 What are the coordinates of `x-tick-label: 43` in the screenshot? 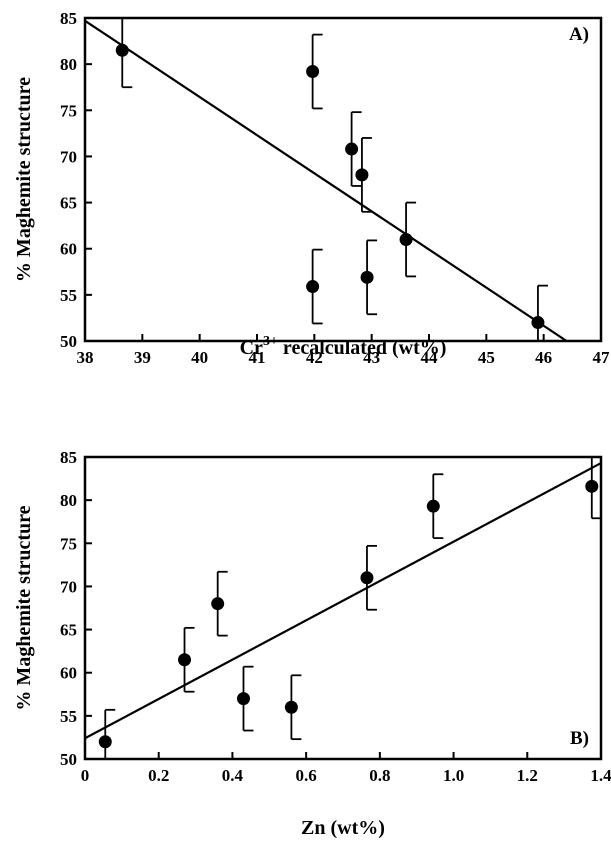 It's located at (371, 357).